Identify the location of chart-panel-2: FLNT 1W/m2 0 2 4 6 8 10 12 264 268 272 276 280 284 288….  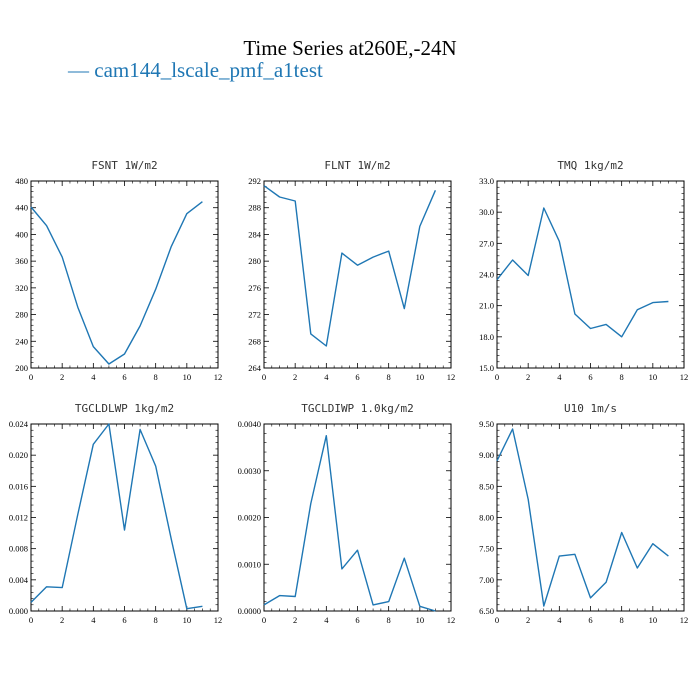
(351, 270).